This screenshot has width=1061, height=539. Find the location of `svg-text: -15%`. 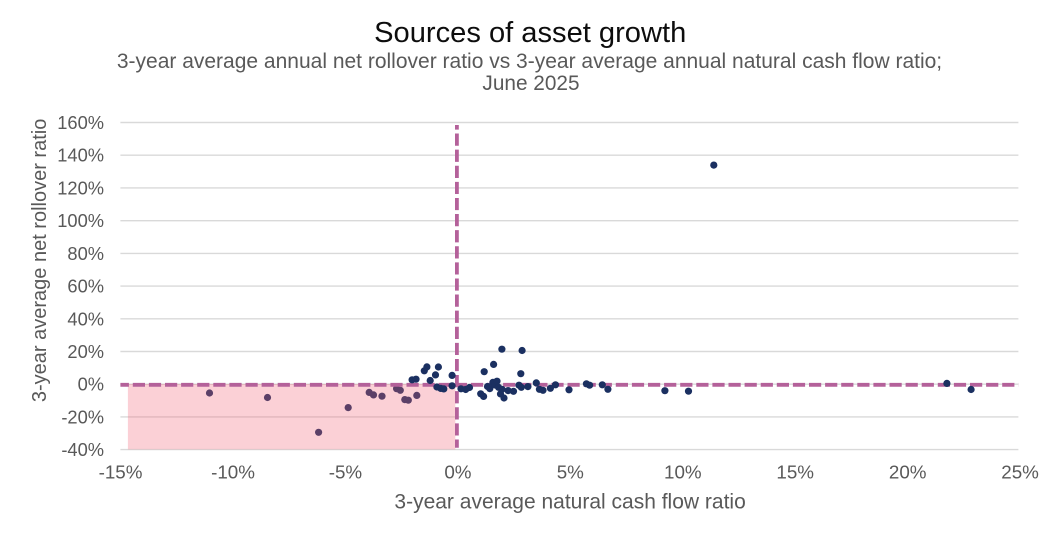

svg-text: -15% is located at coordinates (121, 472).